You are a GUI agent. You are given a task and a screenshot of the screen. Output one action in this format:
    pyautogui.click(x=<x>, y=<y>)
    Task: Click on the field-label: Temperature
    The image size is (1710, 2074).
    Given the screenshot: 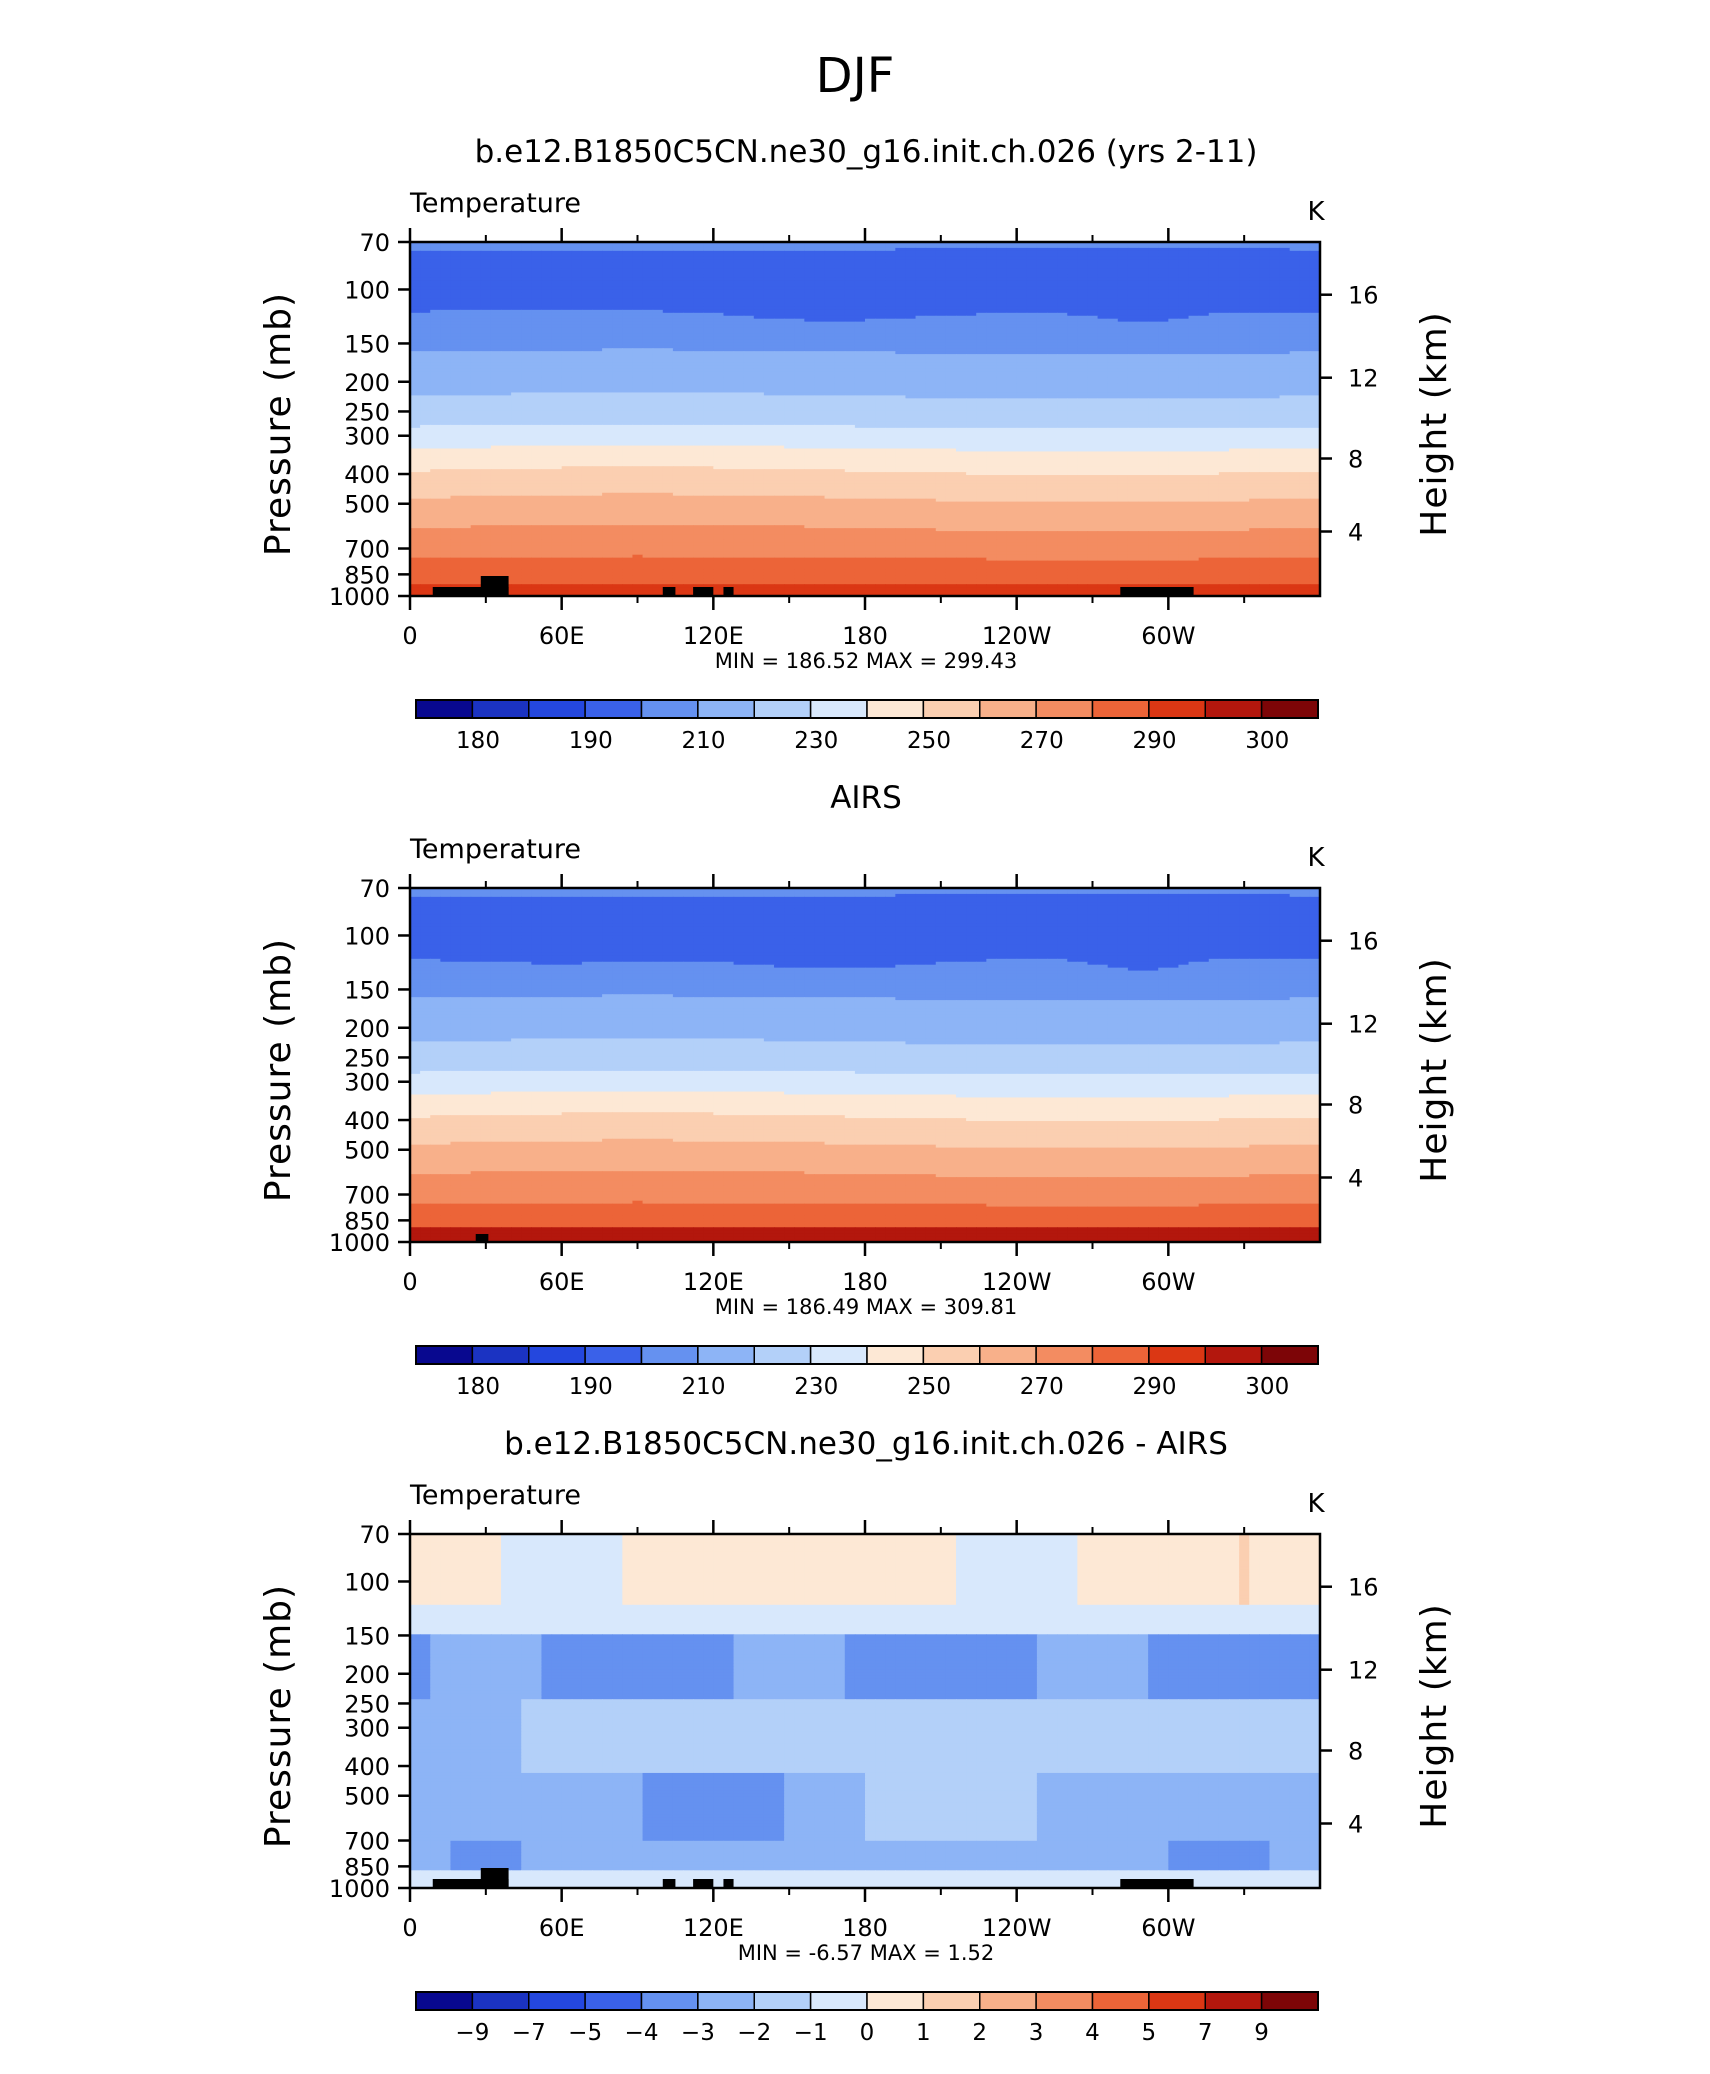 What is the action you would take?
    pyautogui.click(x=495, y=203)
    